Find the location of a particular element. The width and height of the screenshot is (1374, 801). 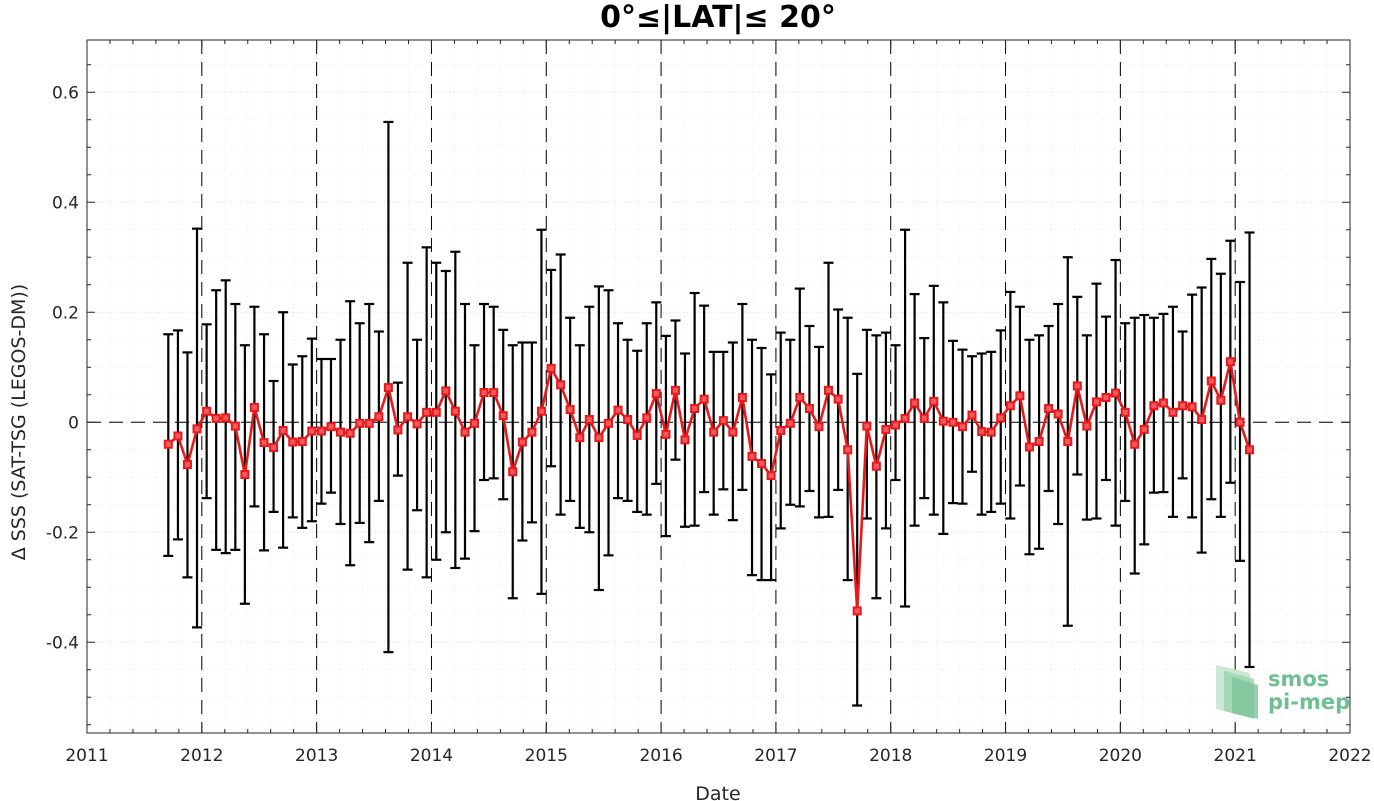

y-tick-label: 0.2 is located at coordinates (65, 313).